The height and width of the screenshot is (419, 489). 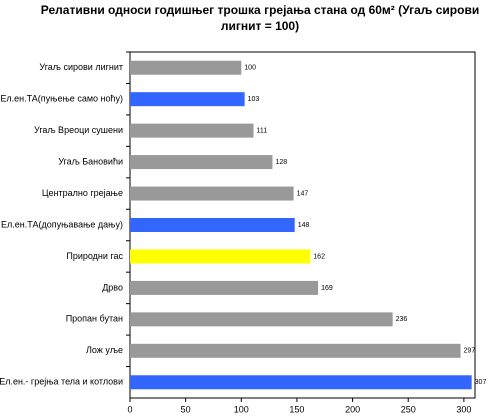 I want to click on x-tick-label: 300, so click(x=463, y=409).